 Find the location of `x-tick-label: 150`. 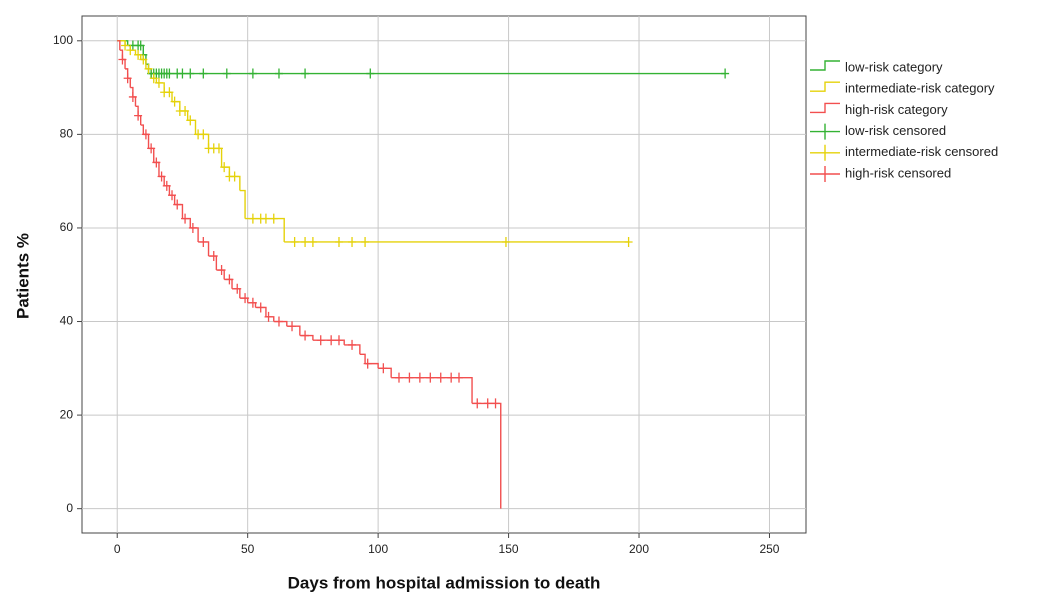

x-tick-label: 150 is located at coordinates (509, 549).